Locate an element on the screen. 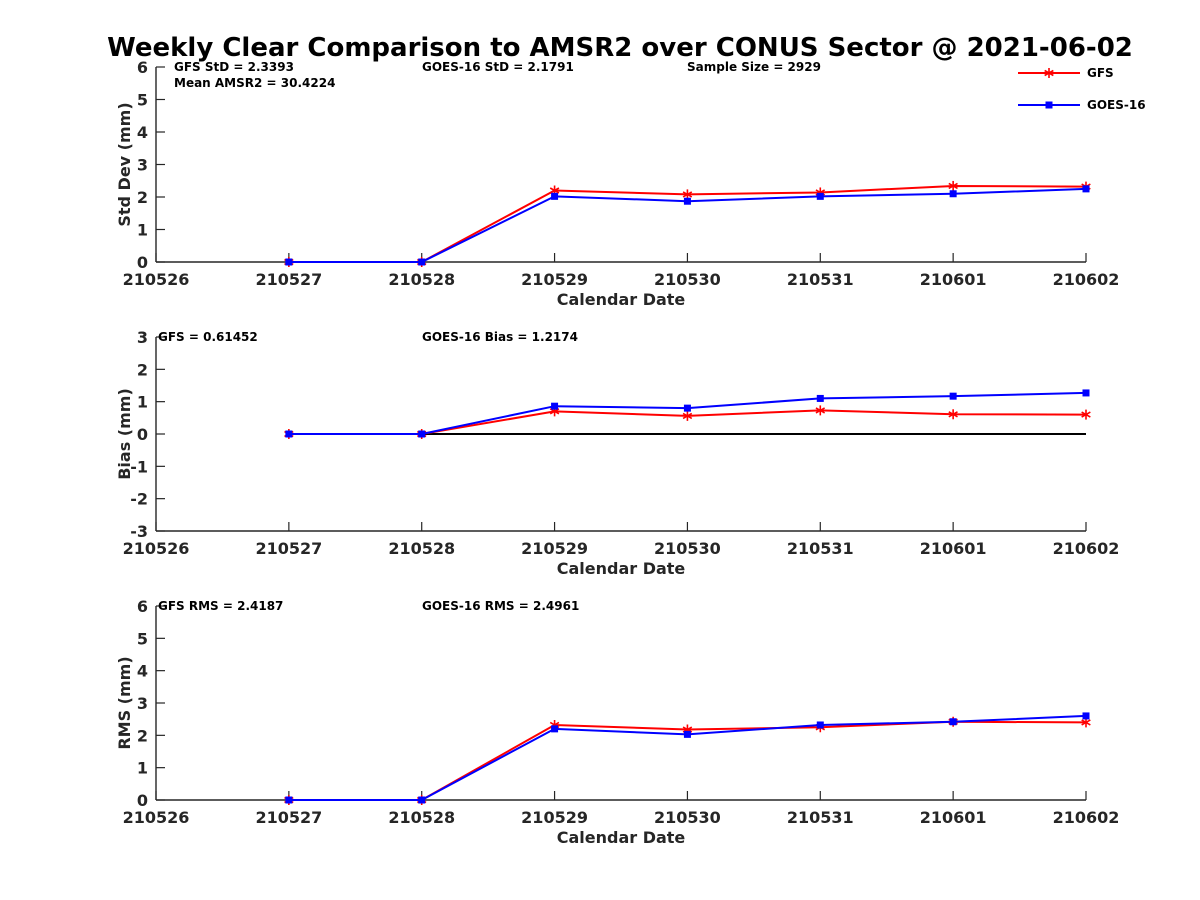 This screenshot has height=900, width=1200. y-axis-label: Std Dev (mm) is located at coordinates (124, 164).